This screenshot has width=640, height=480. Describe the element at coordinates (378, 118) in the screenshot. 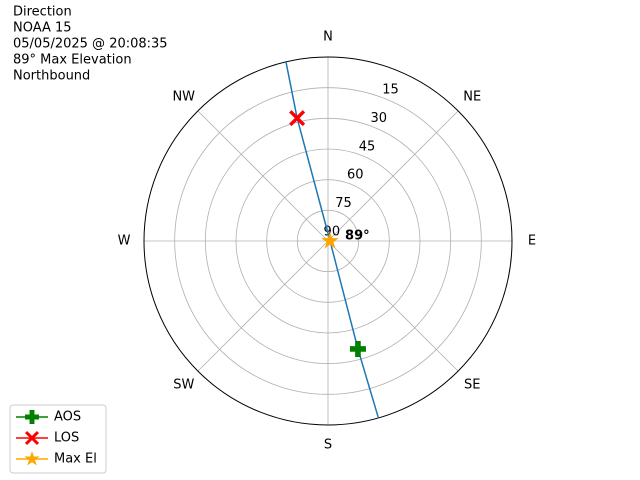

I see `r-tick-label: 30` at that location.